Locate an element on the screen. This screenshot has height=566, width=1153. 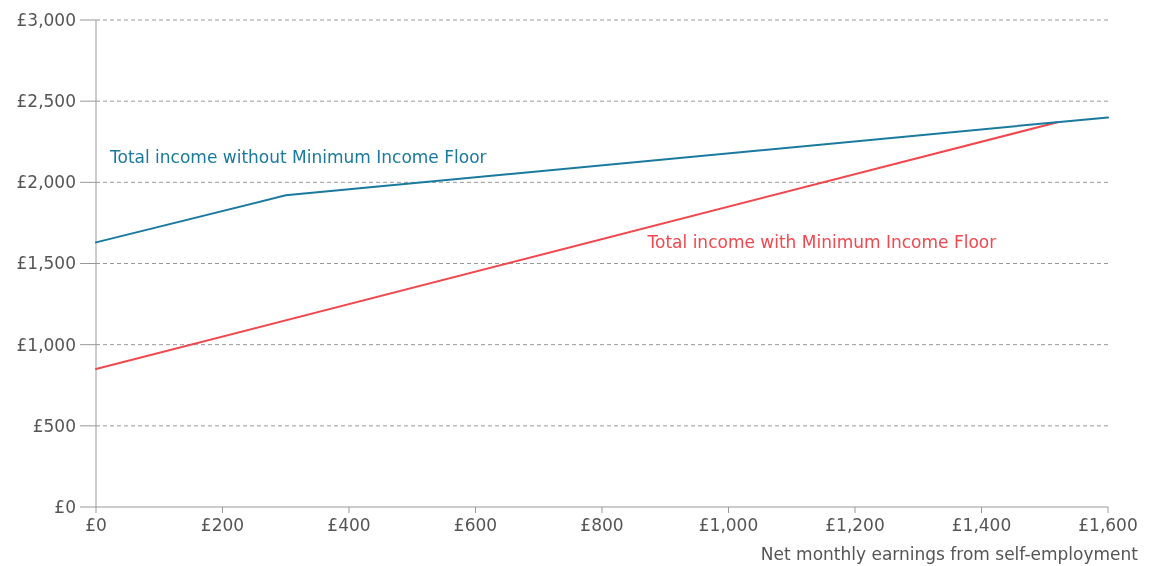
x-tick-label: £1,000 is located at coordinates (728, 525).